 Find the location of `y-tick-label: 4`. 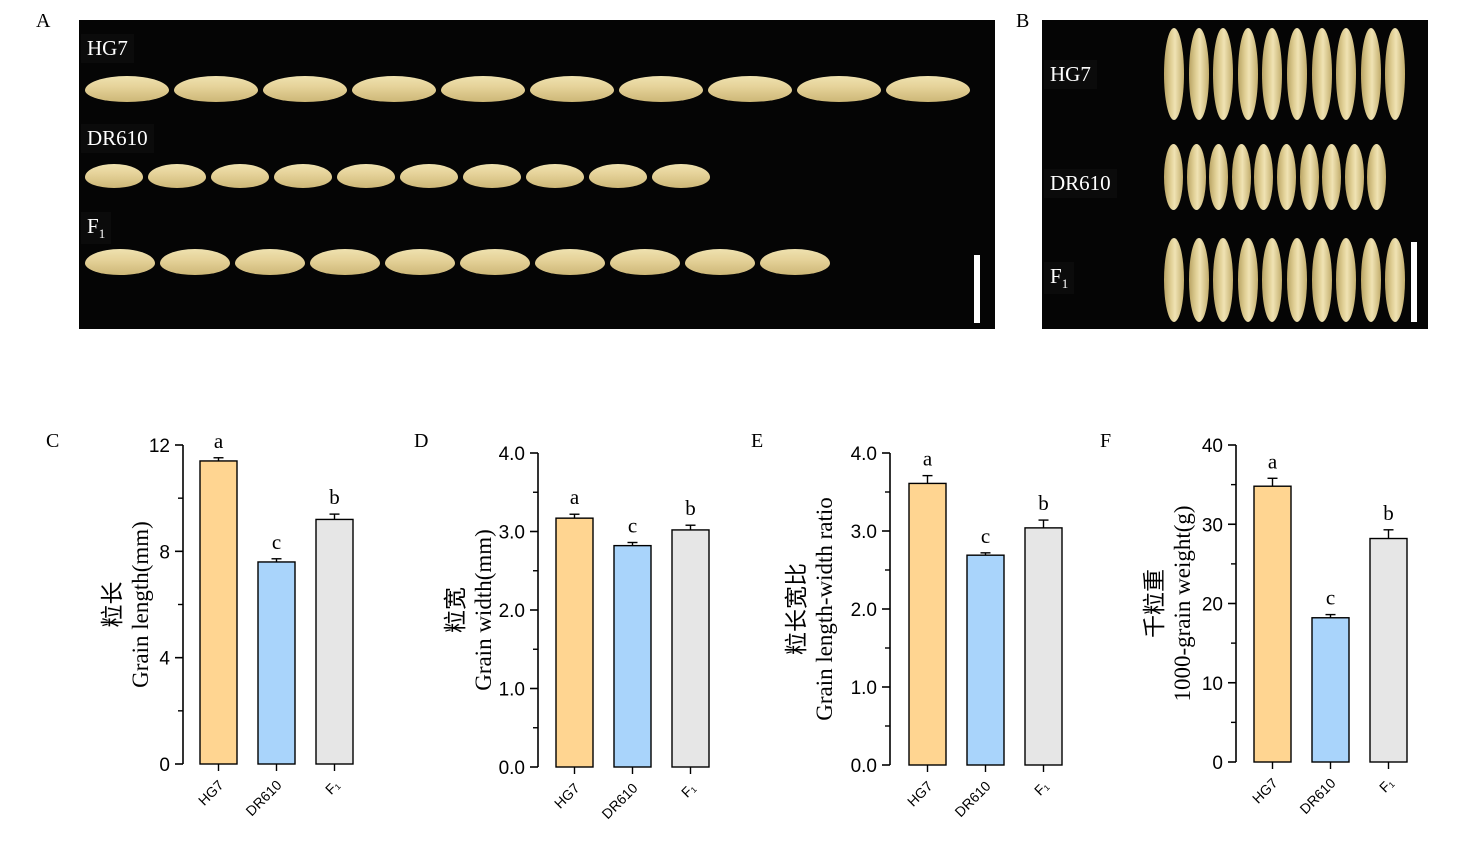

y-tick-label: 4 is located at coordinates (164, 659).